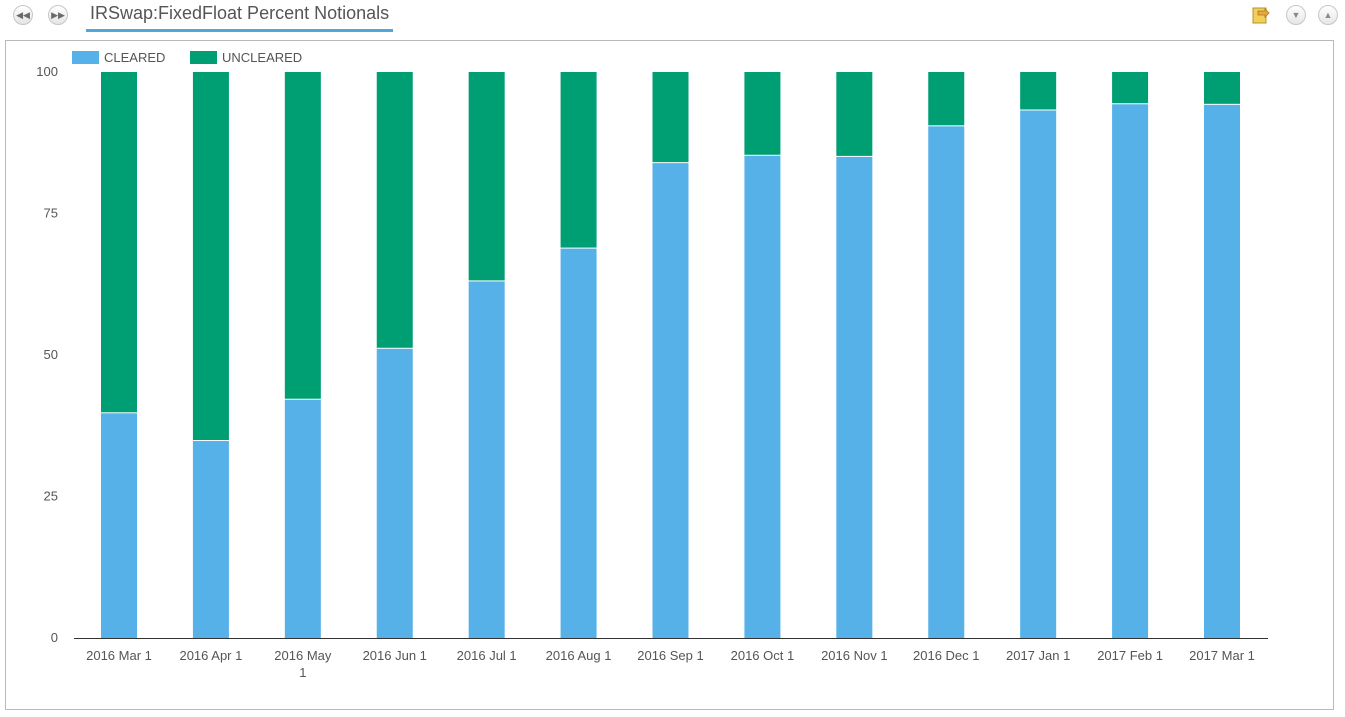 This screenshot has width=1345, height=717. What do you see at coordinates (240, 13) in the screenshot?
I see `page-title: IRSwap:FixedFloat Percent Notionals` at bounding box center [240, 13].